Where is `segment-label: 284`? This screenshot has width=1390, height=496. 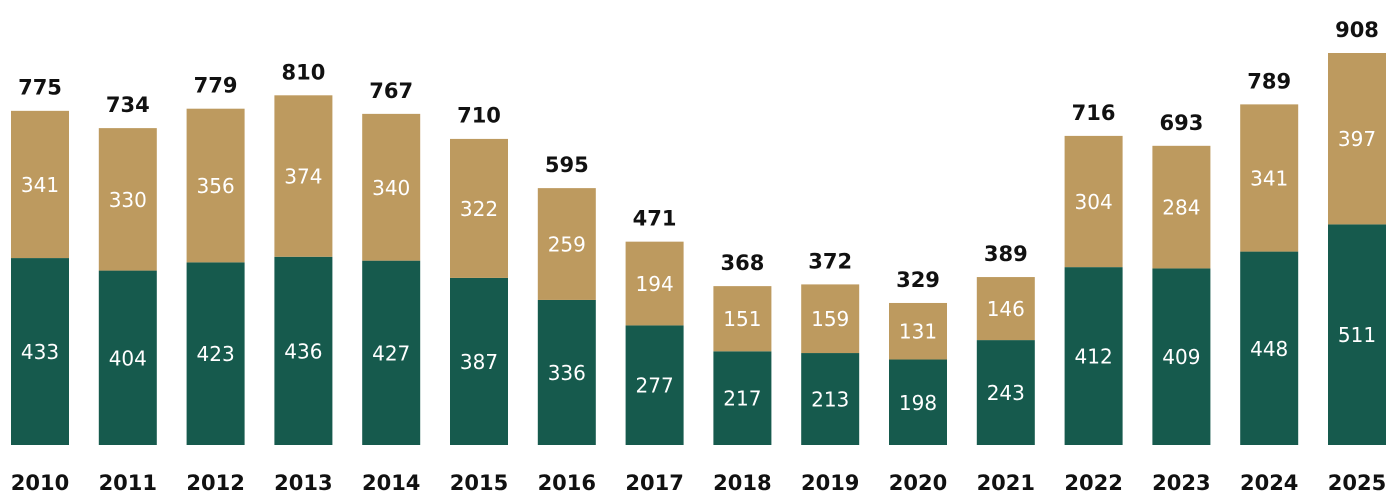
segment-label: 284 is located at coordinates (1181, 208).